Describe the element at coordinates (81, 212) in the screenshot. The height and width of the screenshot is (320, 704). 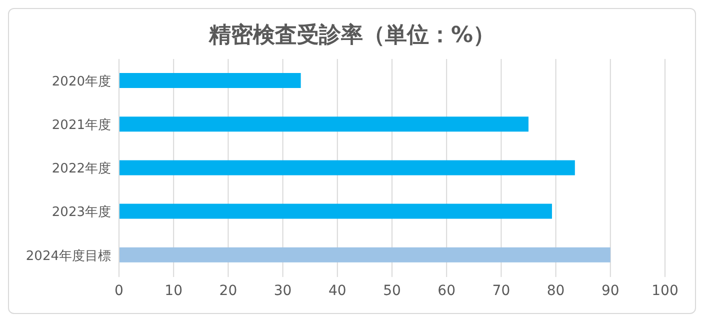
I see `y-tick-label: 2023年度` at that location.